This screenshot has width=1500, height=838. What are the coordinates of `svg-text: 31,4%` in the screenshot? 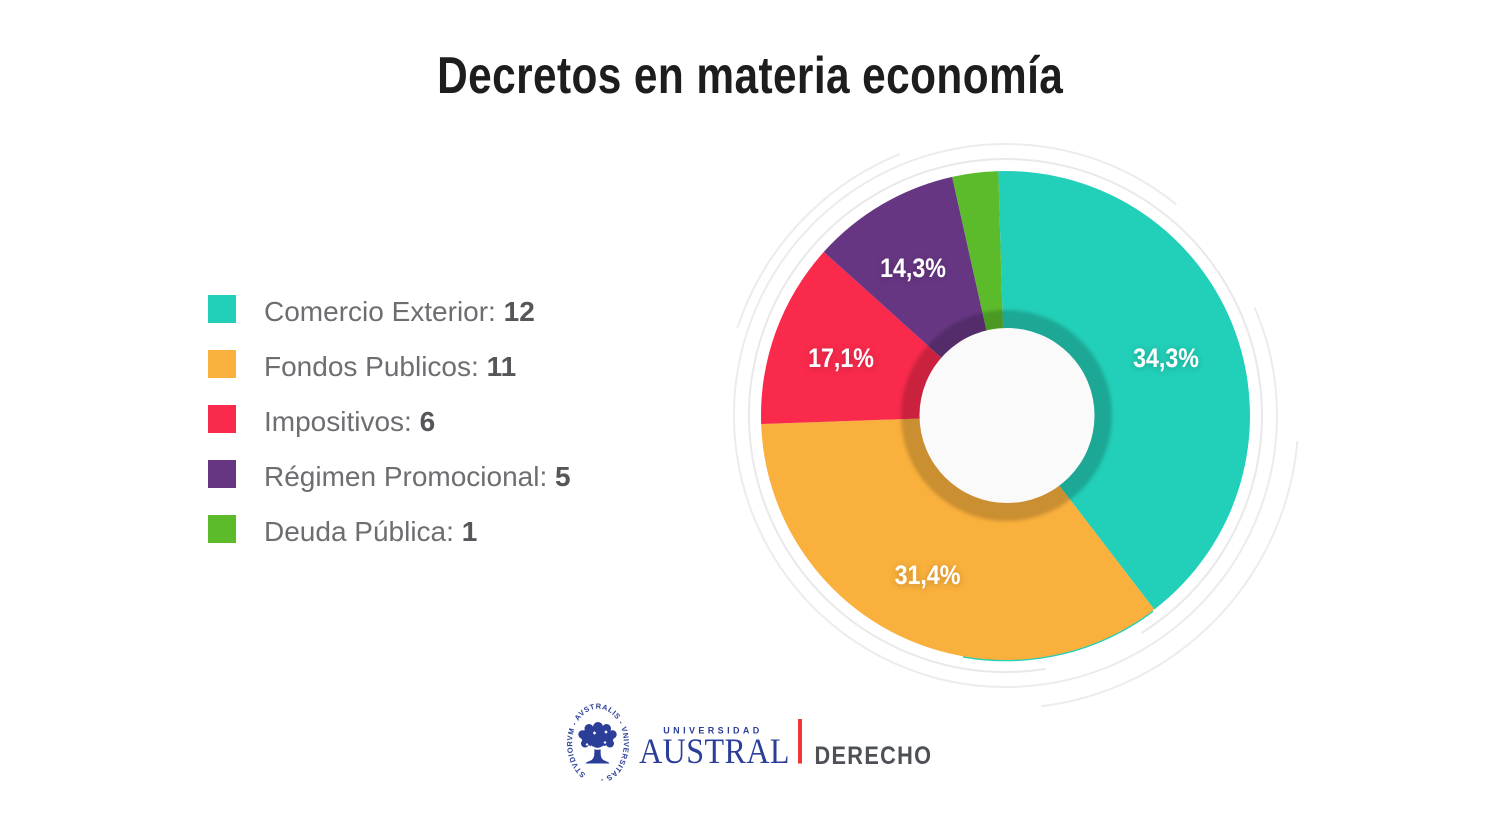 It's located at (928, 575).